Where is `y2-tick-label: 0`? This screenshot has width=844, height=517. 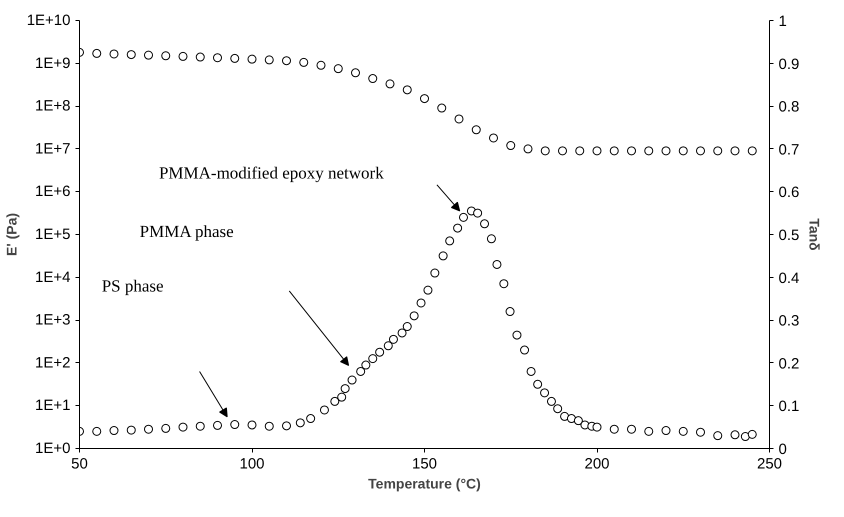 y2-tick-label: 0 is located at coordinates (782, 449).